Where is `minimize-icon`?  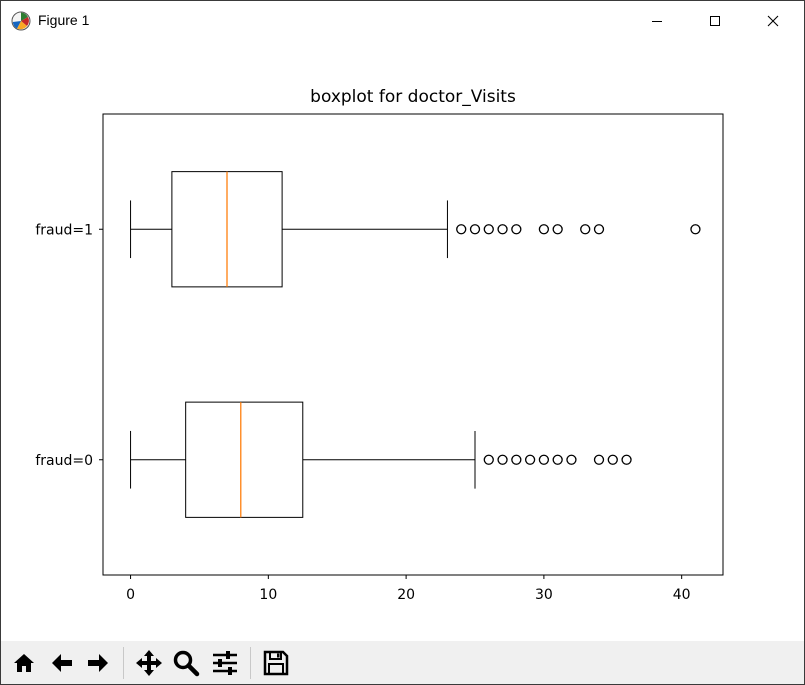
minimize-icon is located at coordinates (657, 21).